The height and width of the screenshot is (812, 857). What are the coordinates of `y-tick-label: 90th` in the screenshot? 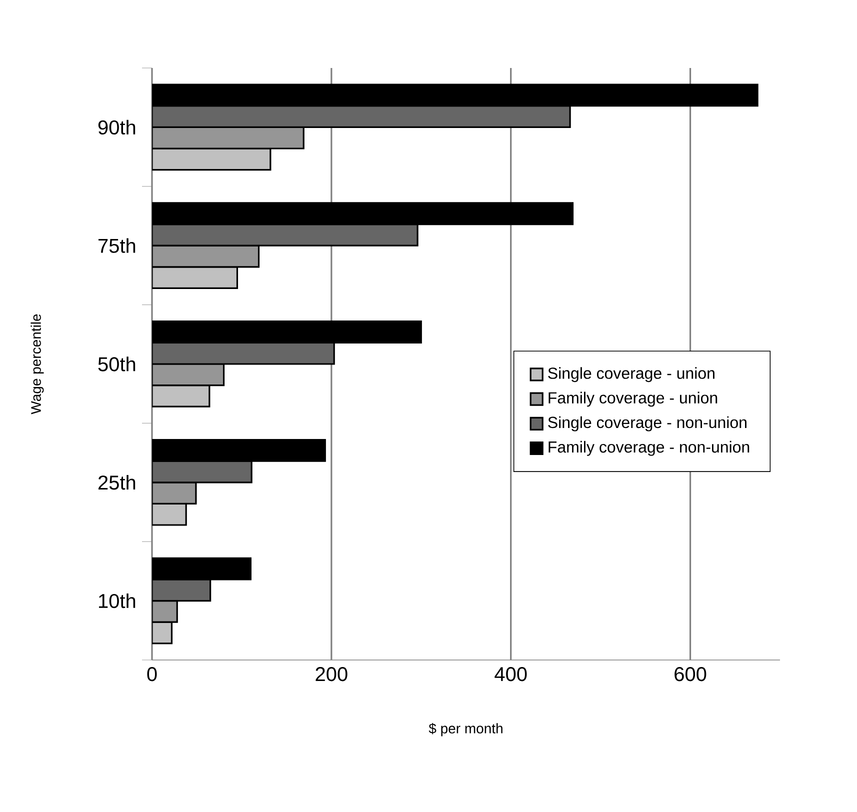 It's located at (117, 127).